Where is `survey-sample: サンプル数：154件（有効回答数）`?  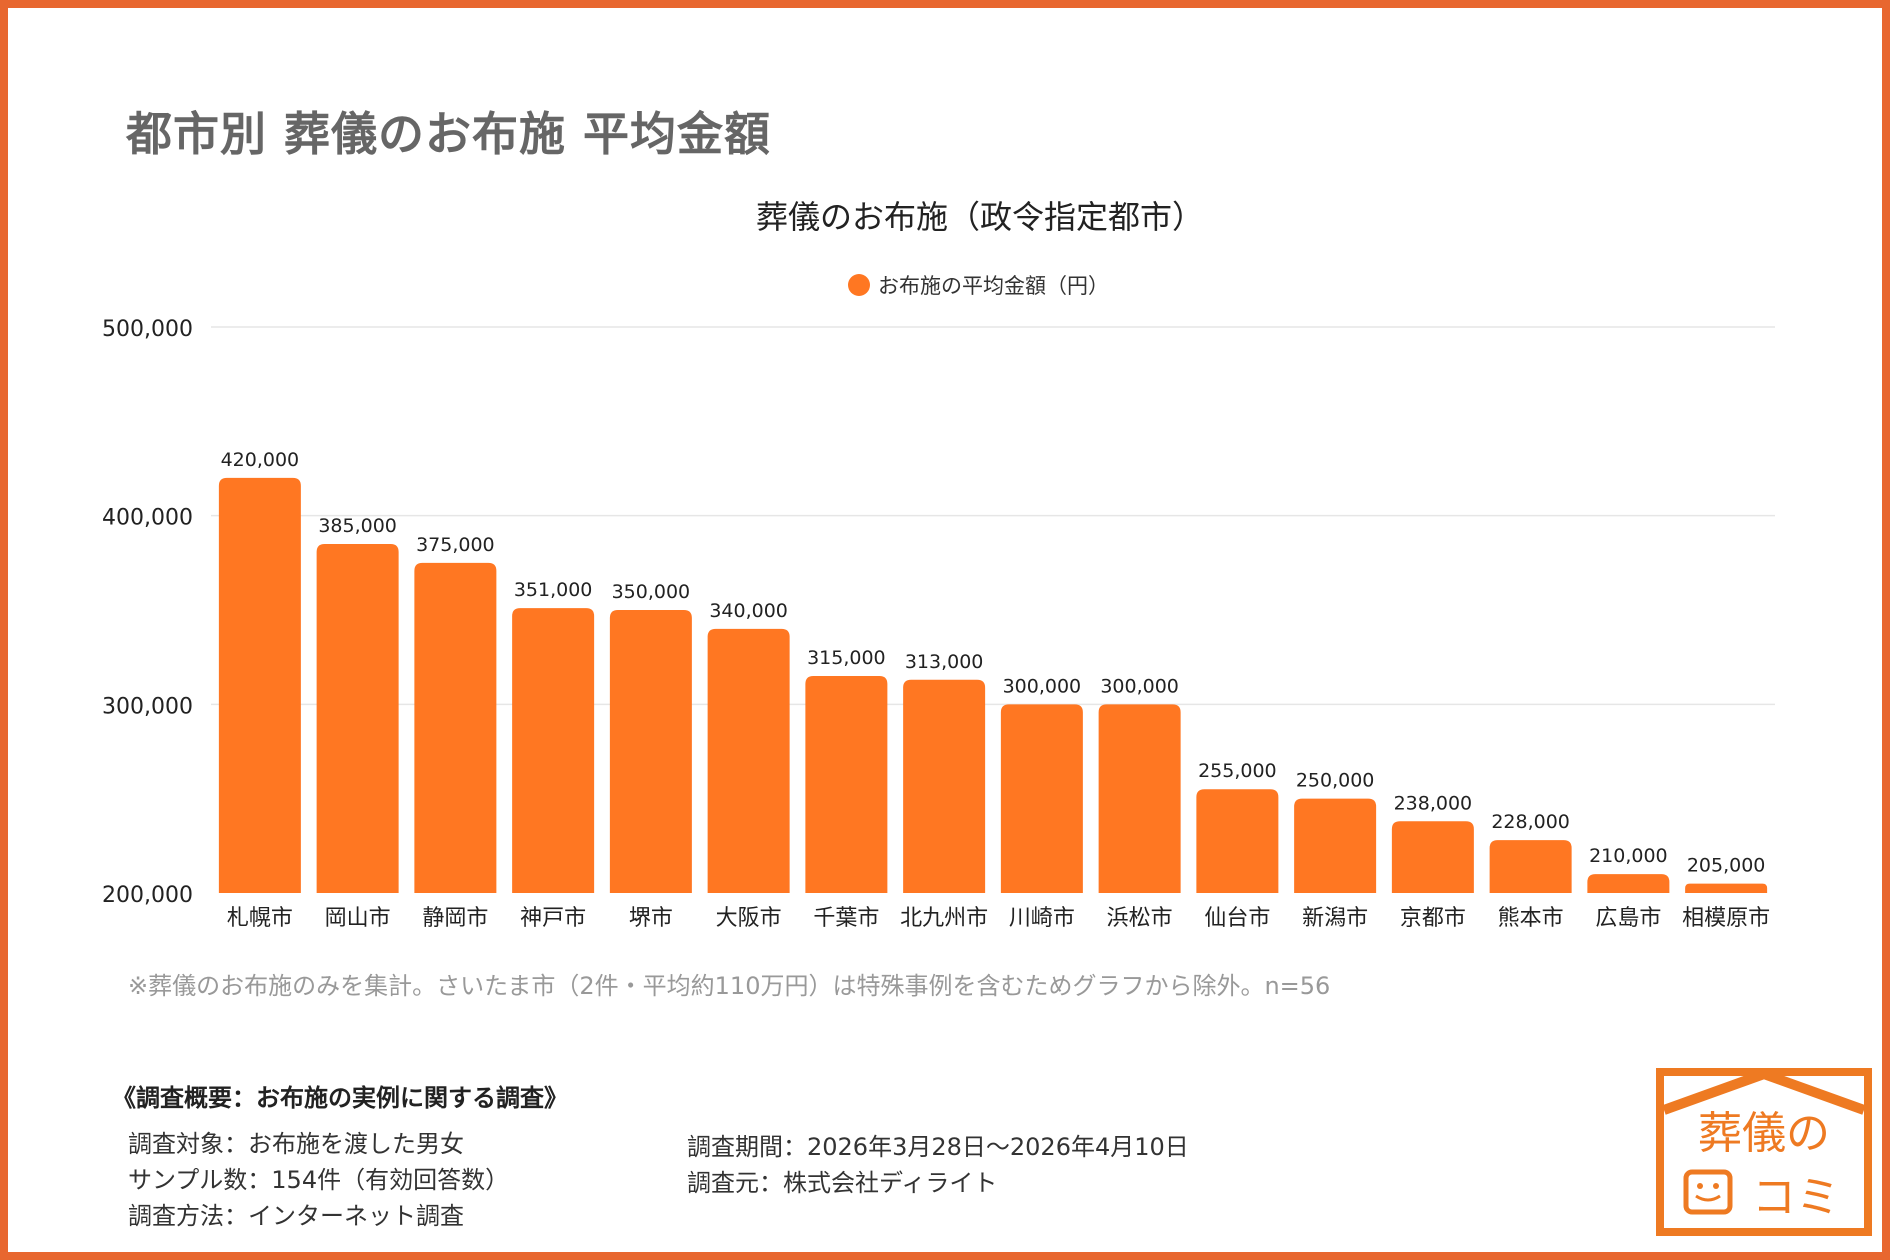
survey-sample: サンプル数：154件（有効回答数） is located at coordinates (319, 1180).